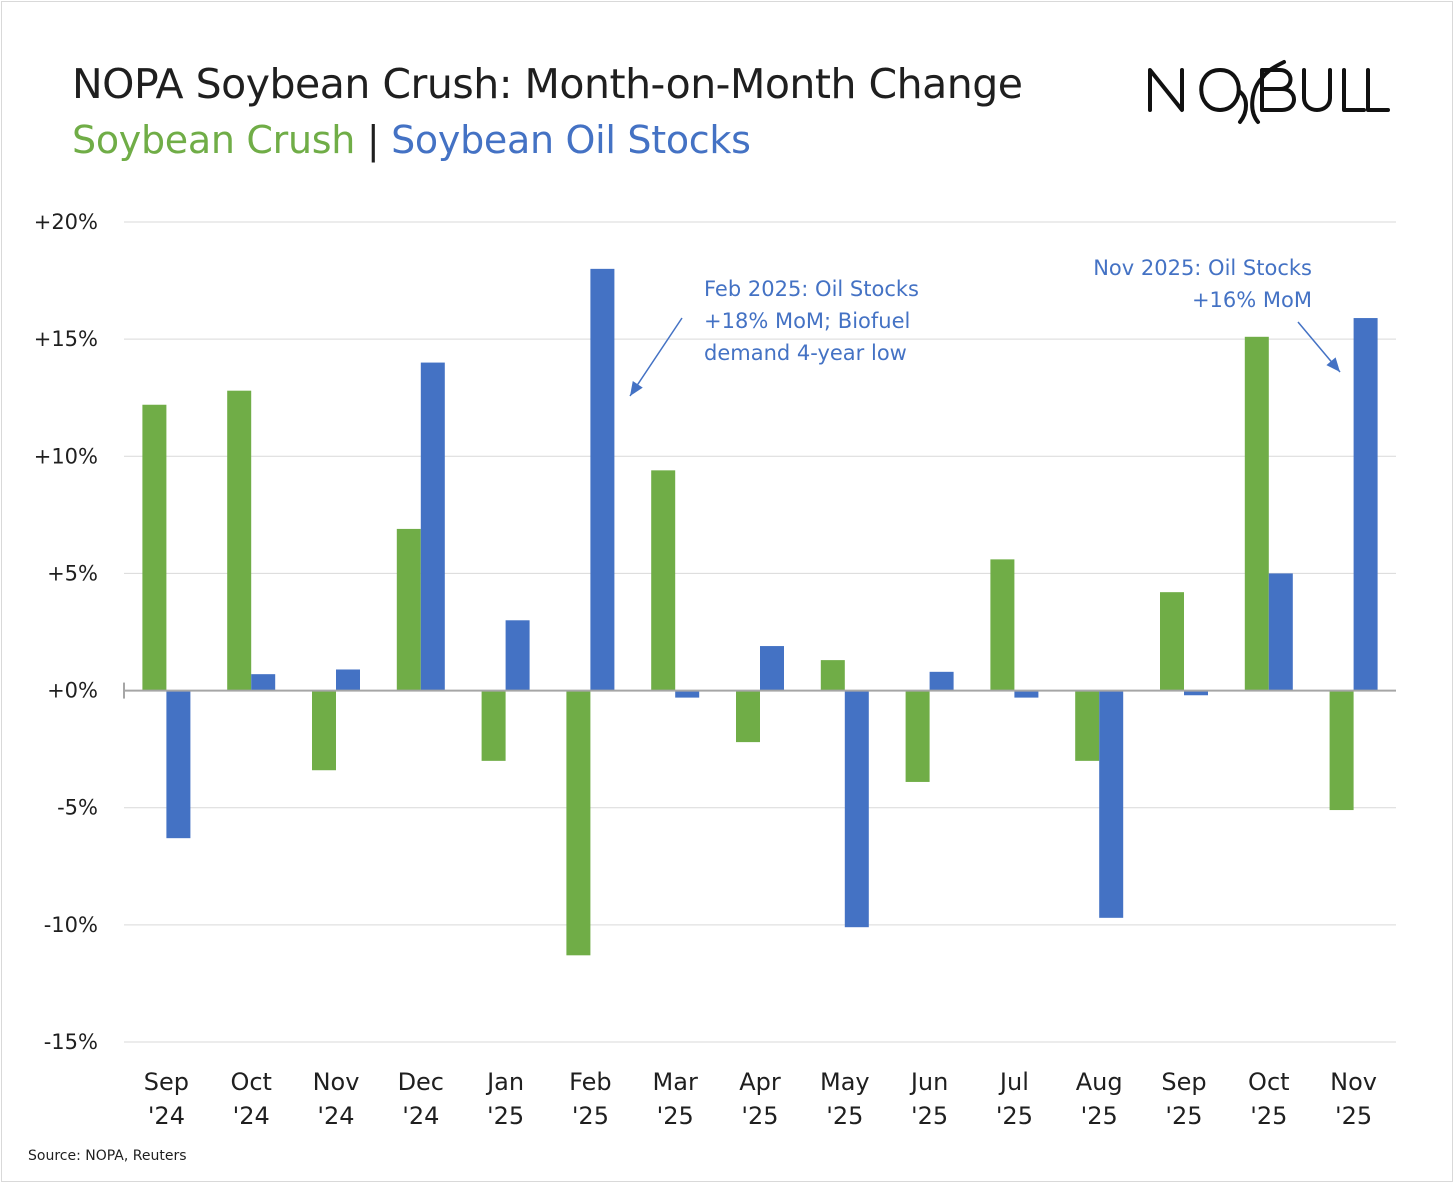 The width and height of the screenshot is (1456, 1185). I want to click on x-tick-label: Apr '25, so click(760, 1099).